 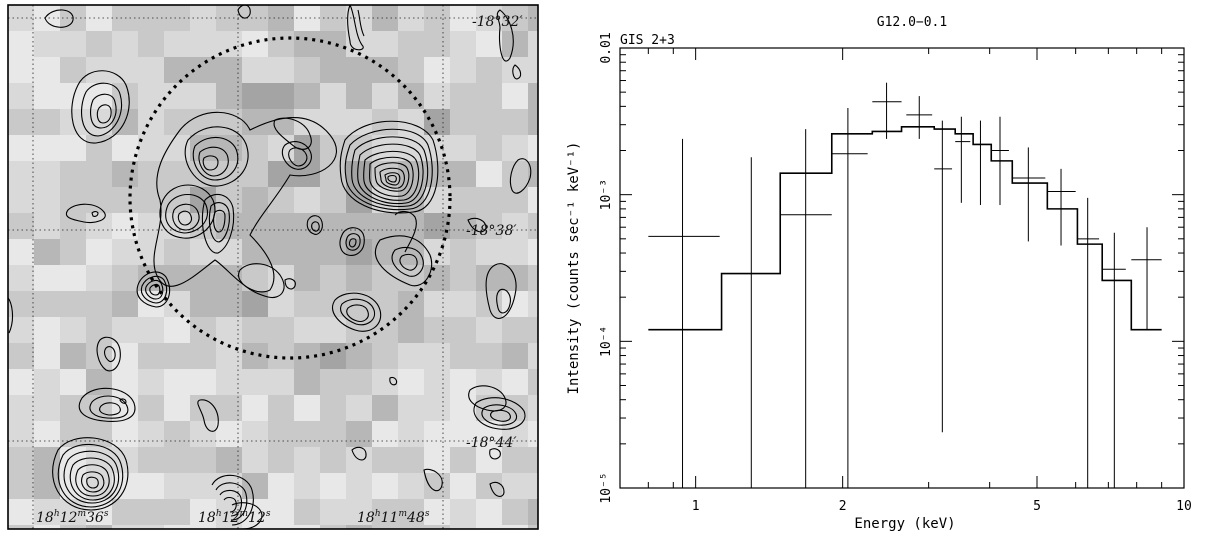 What do you see at coordinates (843, 506) in the screenshot?
I see `x-tick-label: 2` at bounding box center [843, 506].